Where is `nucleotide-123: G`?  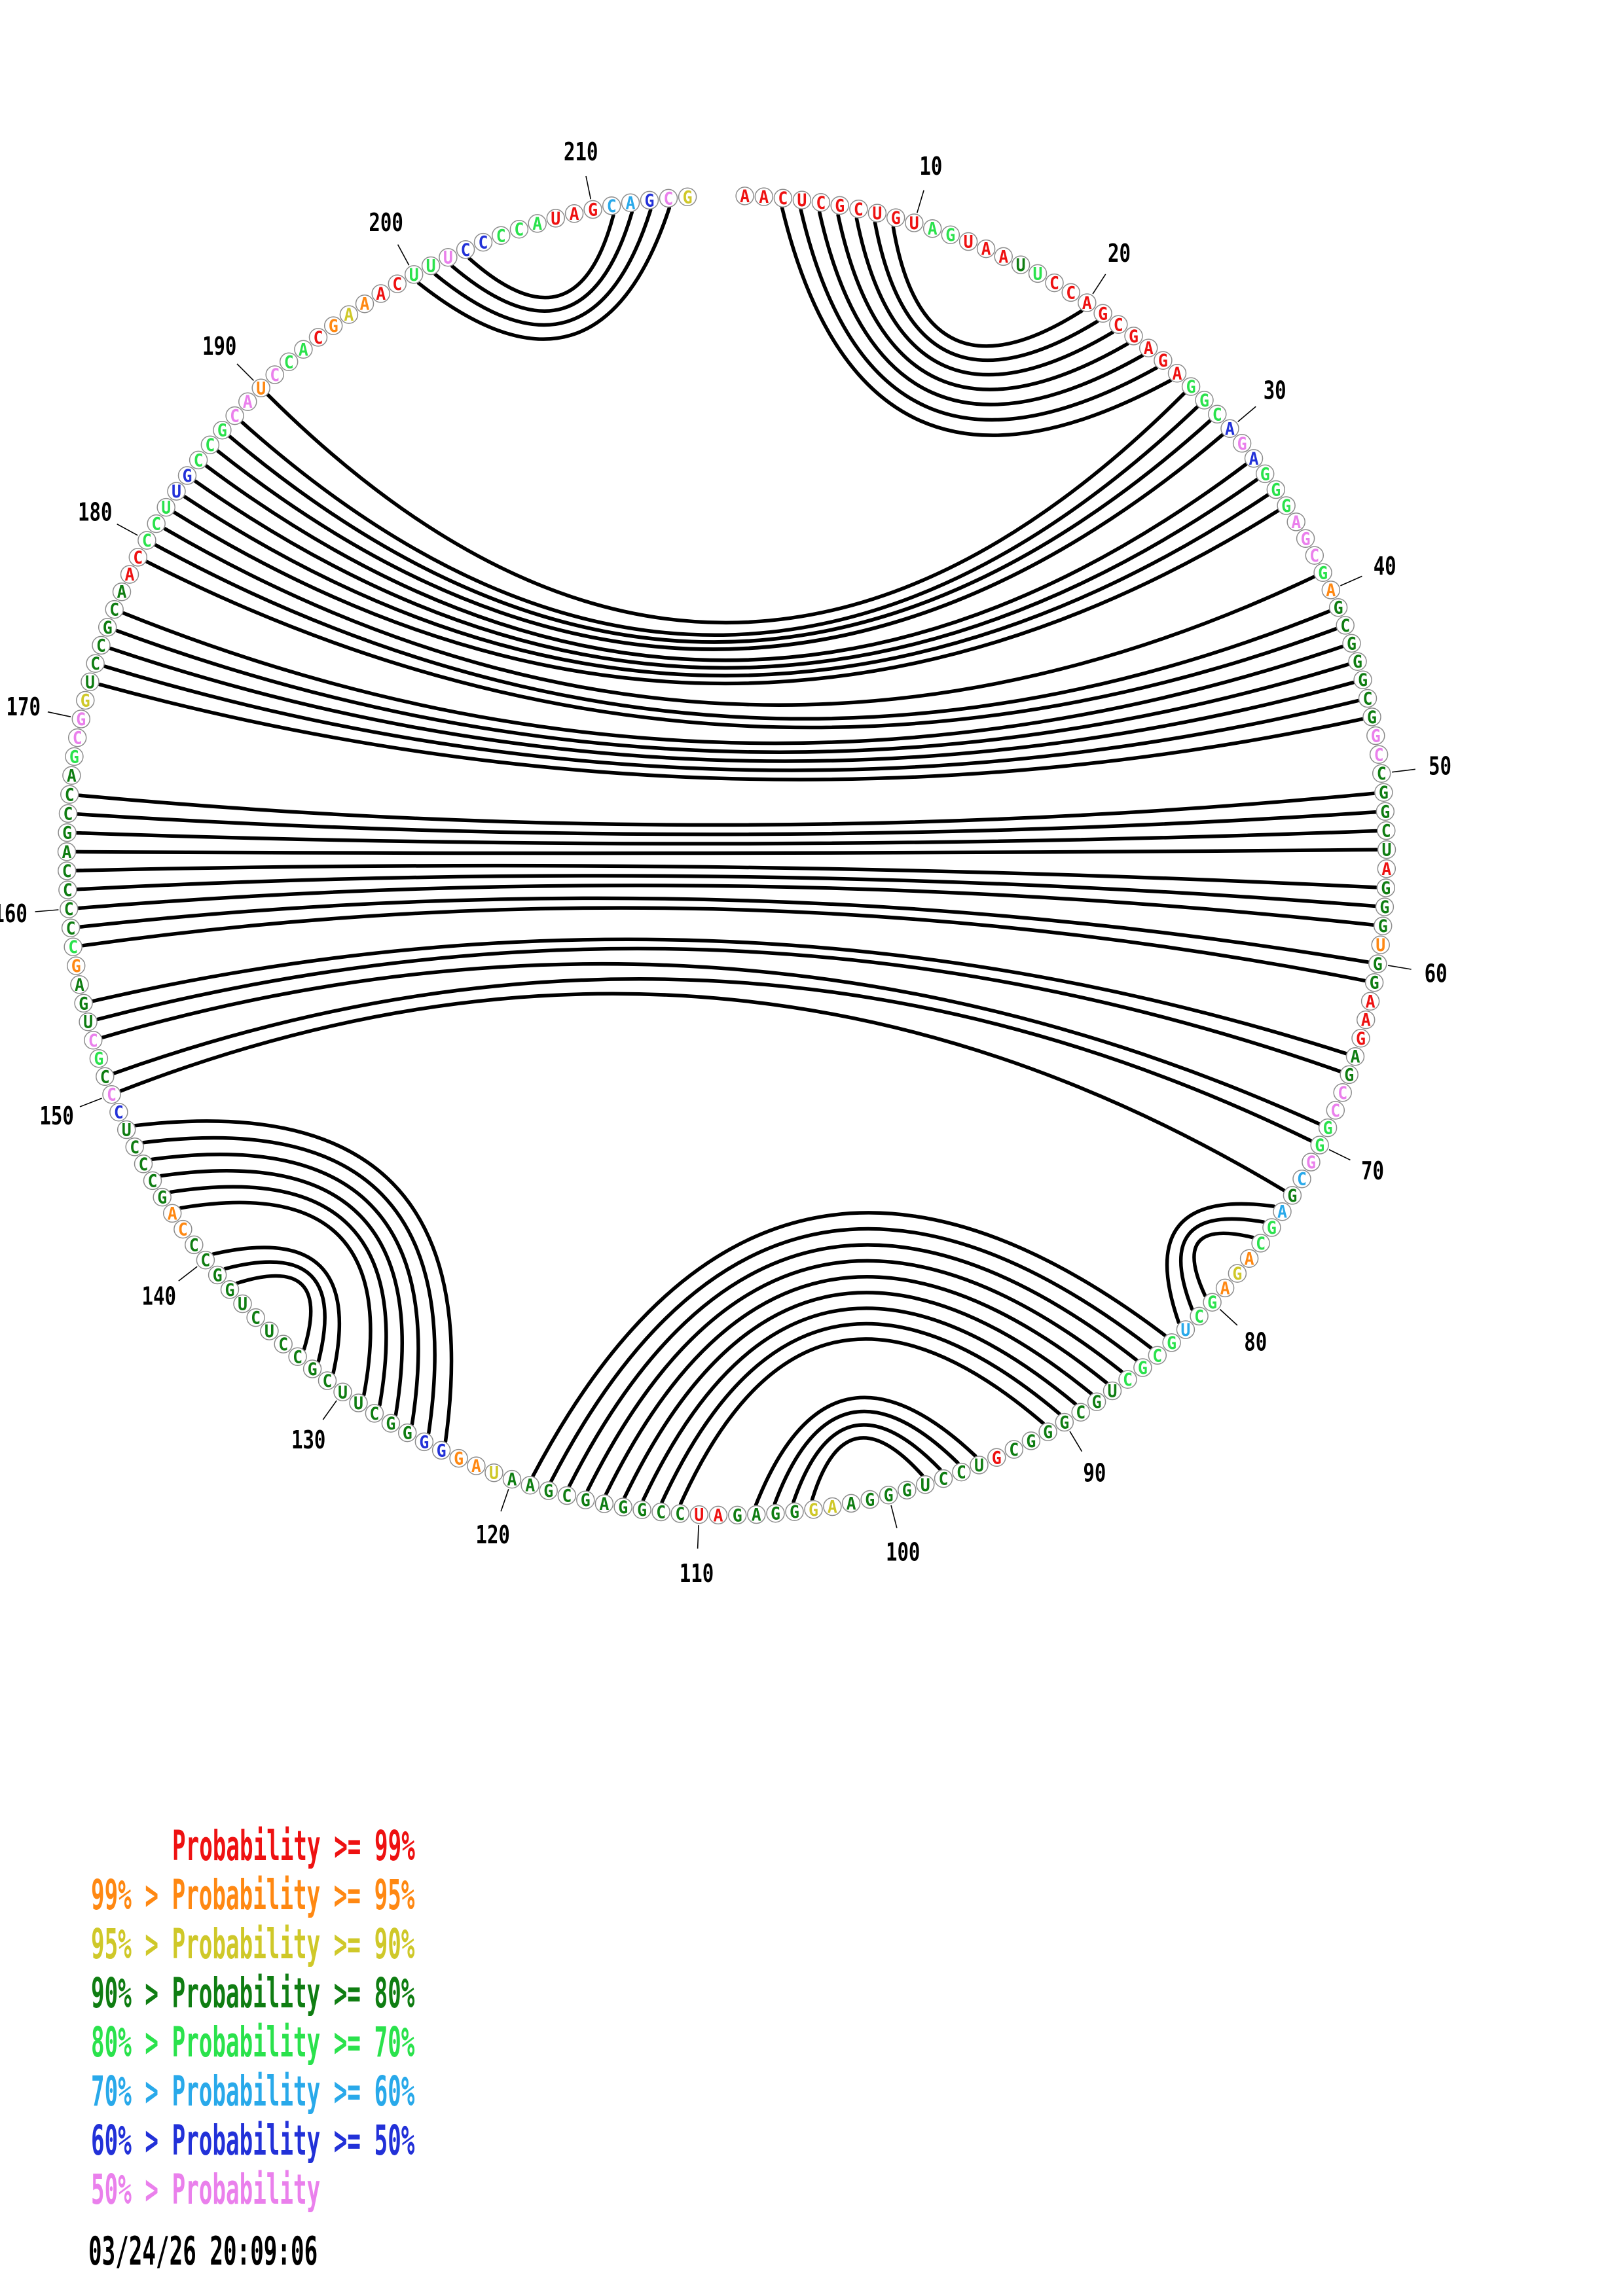
nucleotide-123: G is located at coordinates (458, 1459).